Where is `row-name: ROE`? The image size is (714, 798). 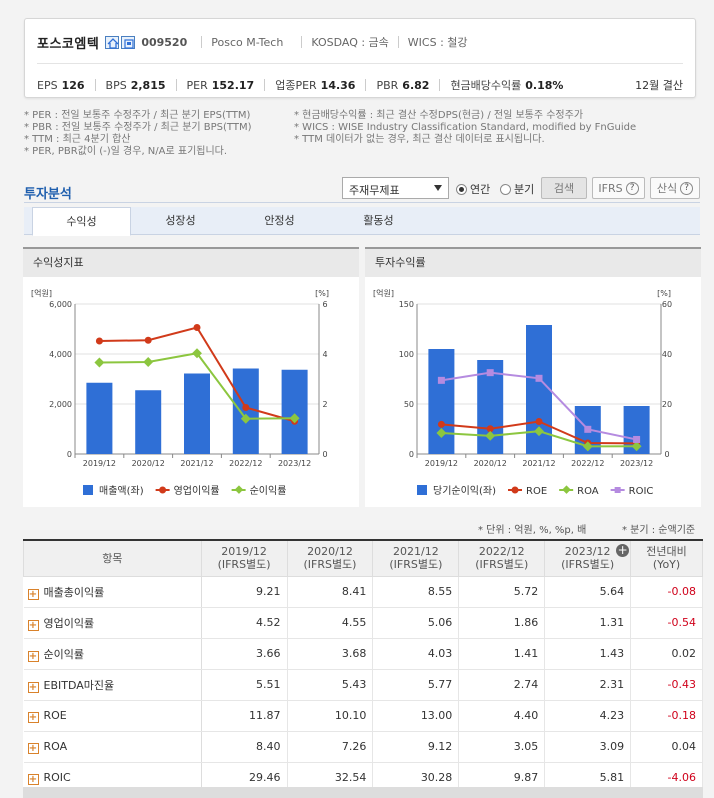 row-name: ROE is located at coordinates (55, 715).